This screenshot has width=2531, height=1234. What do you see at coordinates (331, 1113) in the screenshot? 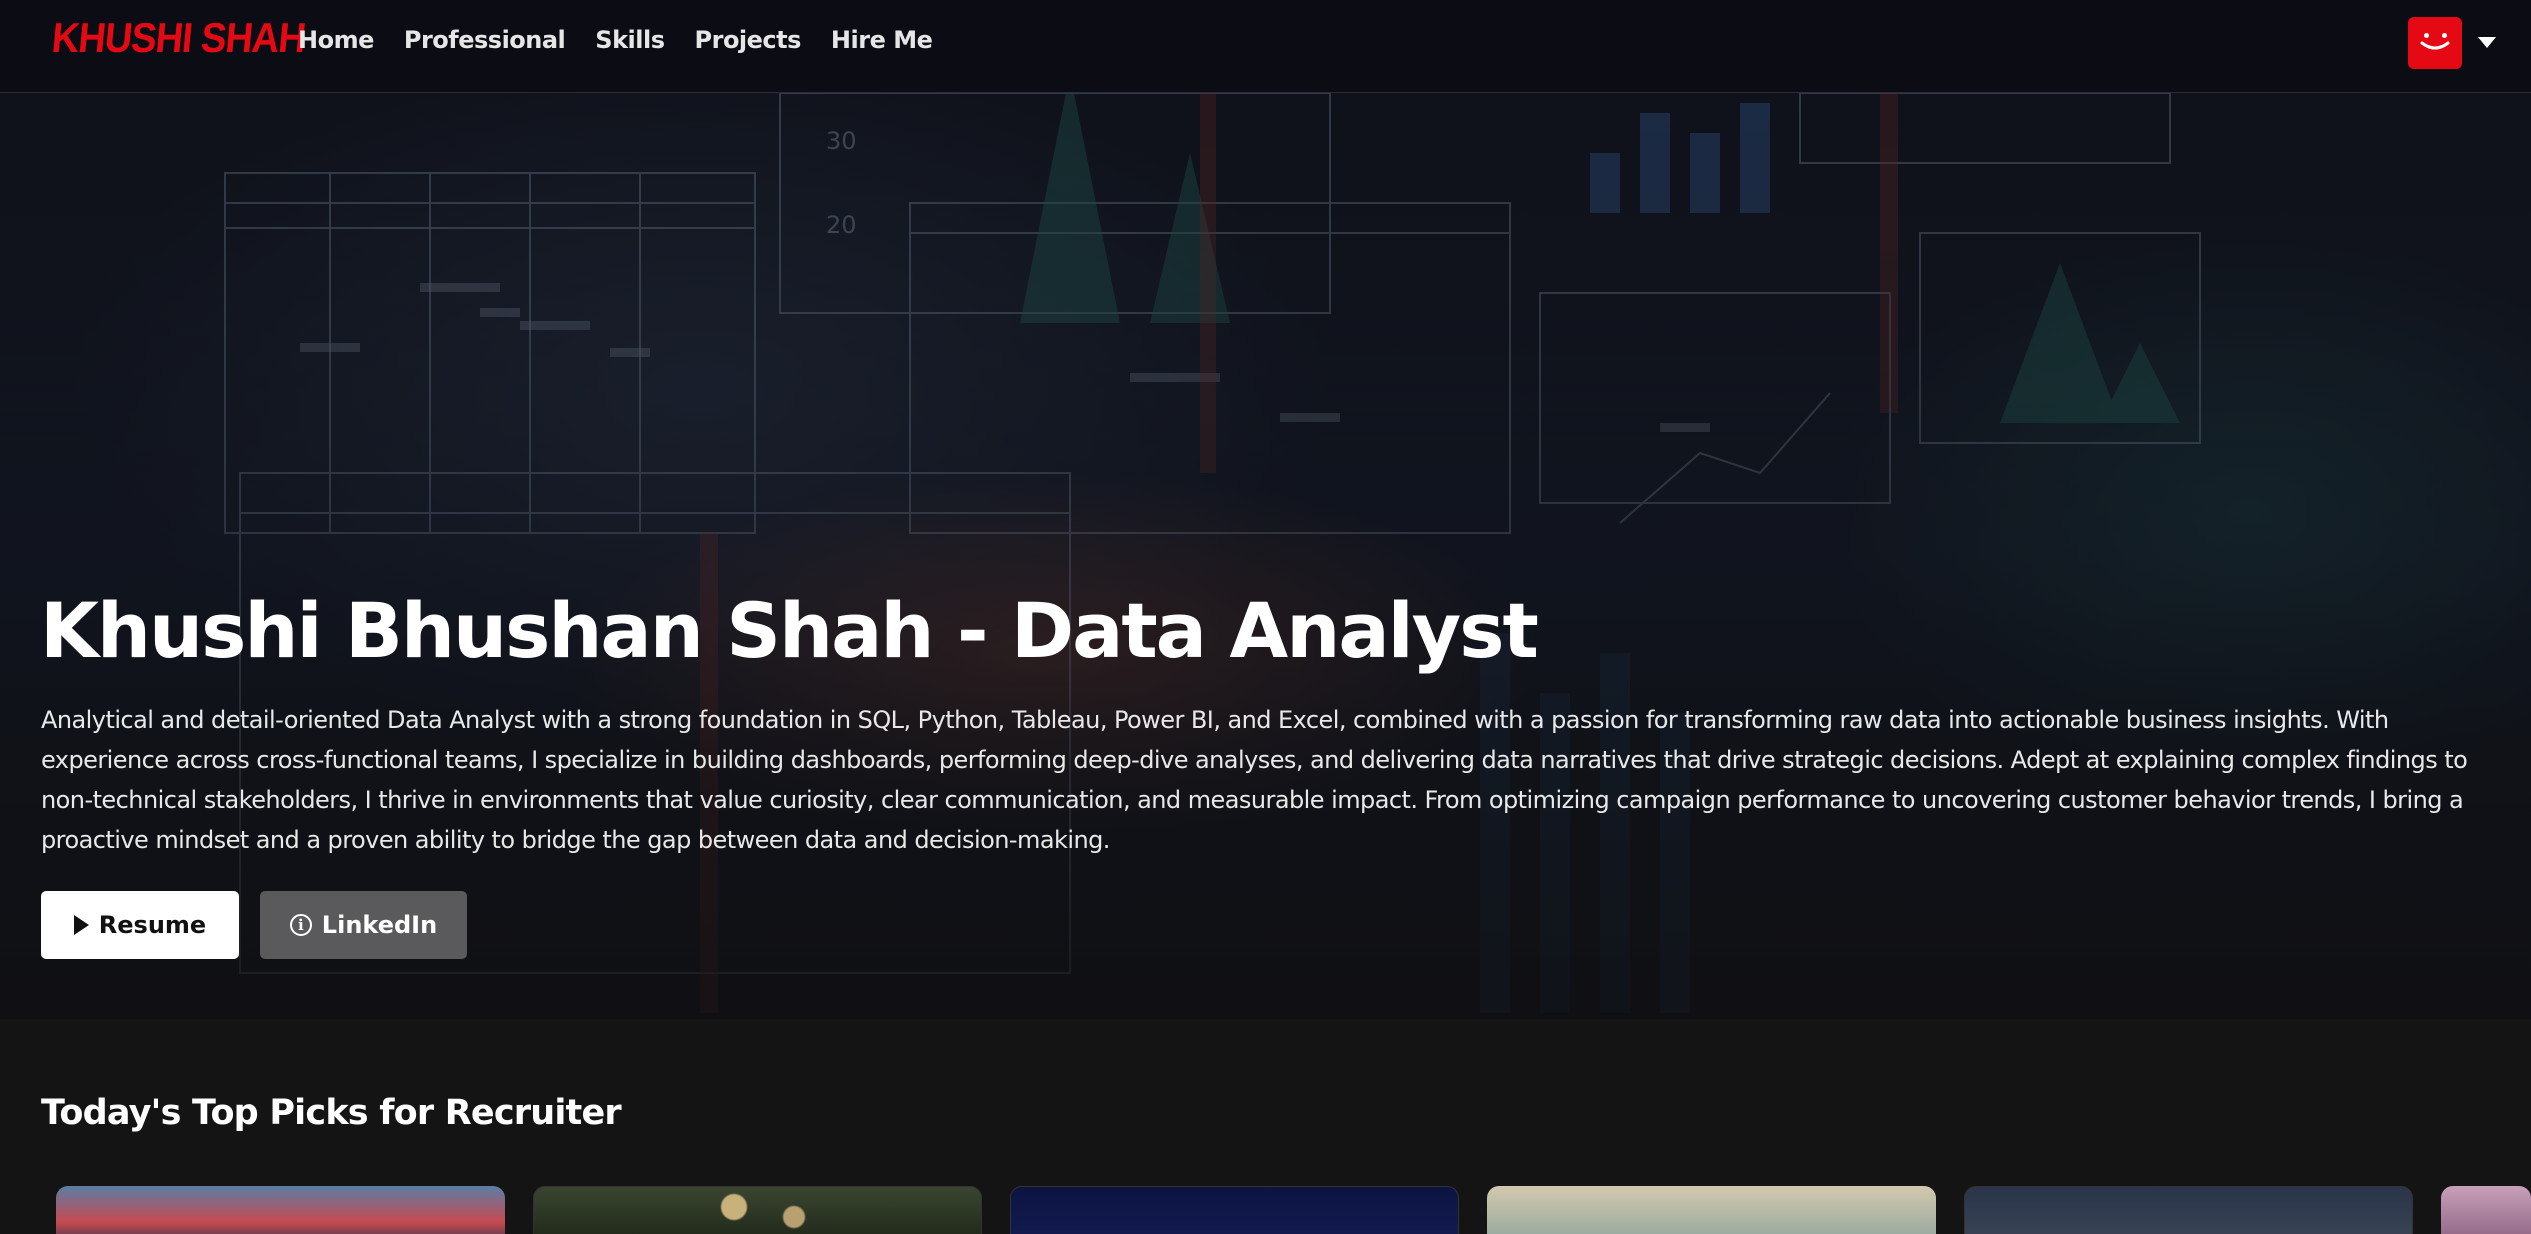
I see `row-title: Today's Top Picks for Recruiter` at bounding box center [331, 1113].